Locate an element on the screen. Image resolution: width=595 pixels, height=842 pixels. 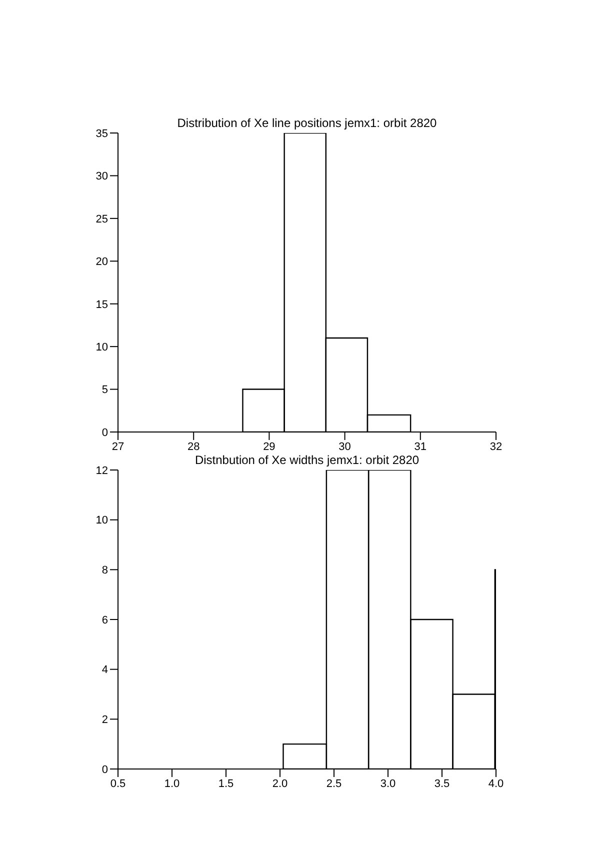
x-tick-label: 1.5 is located at coordinates (226, 784).